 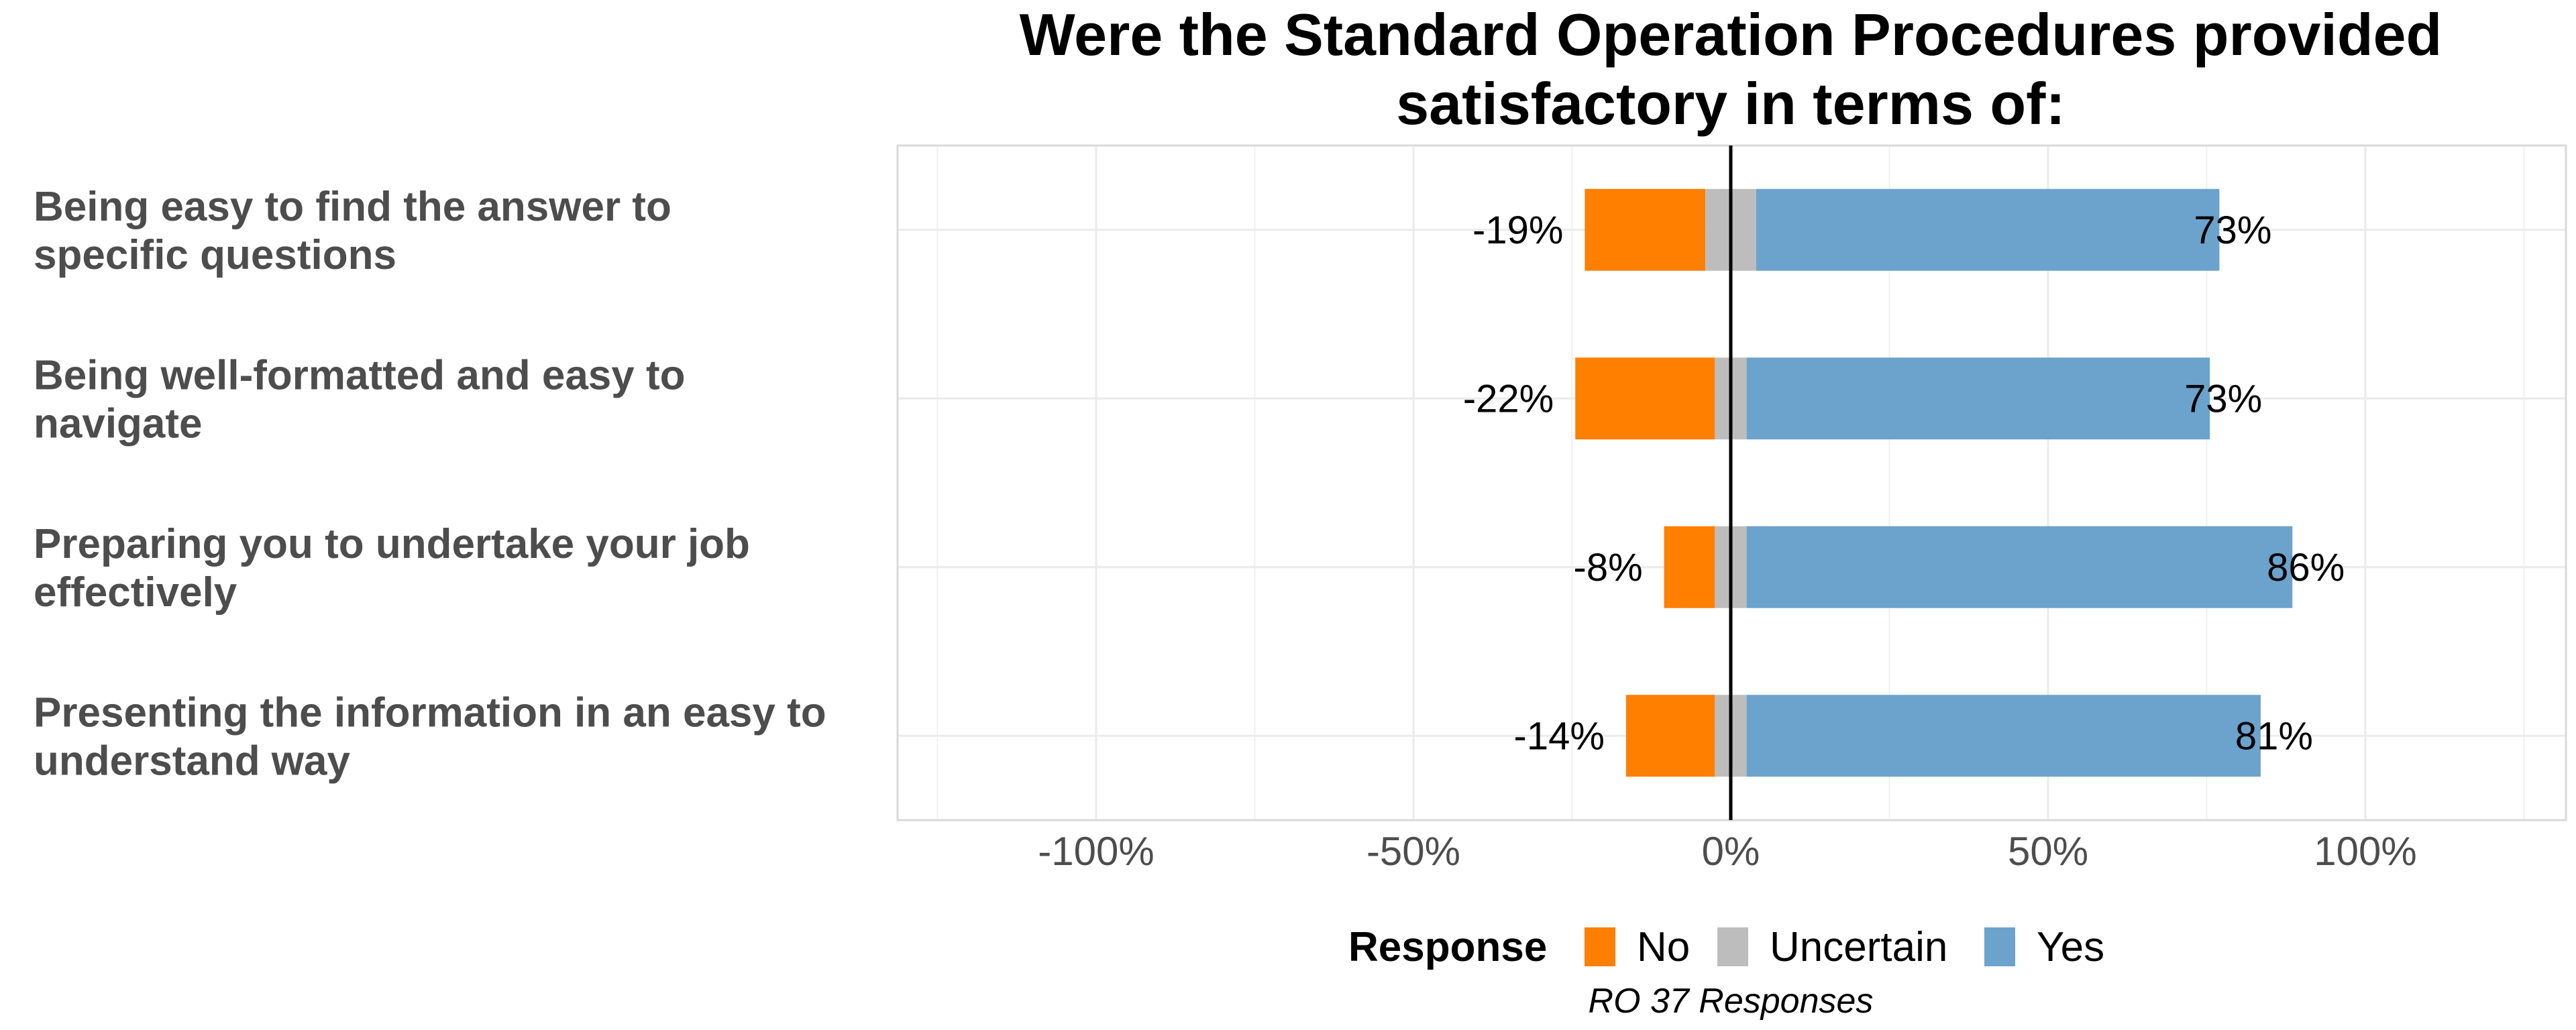 What do you see at coordinates (135, 592) in the screenshot?
I see `category-label: effectively` at bounding box center [135, 592].